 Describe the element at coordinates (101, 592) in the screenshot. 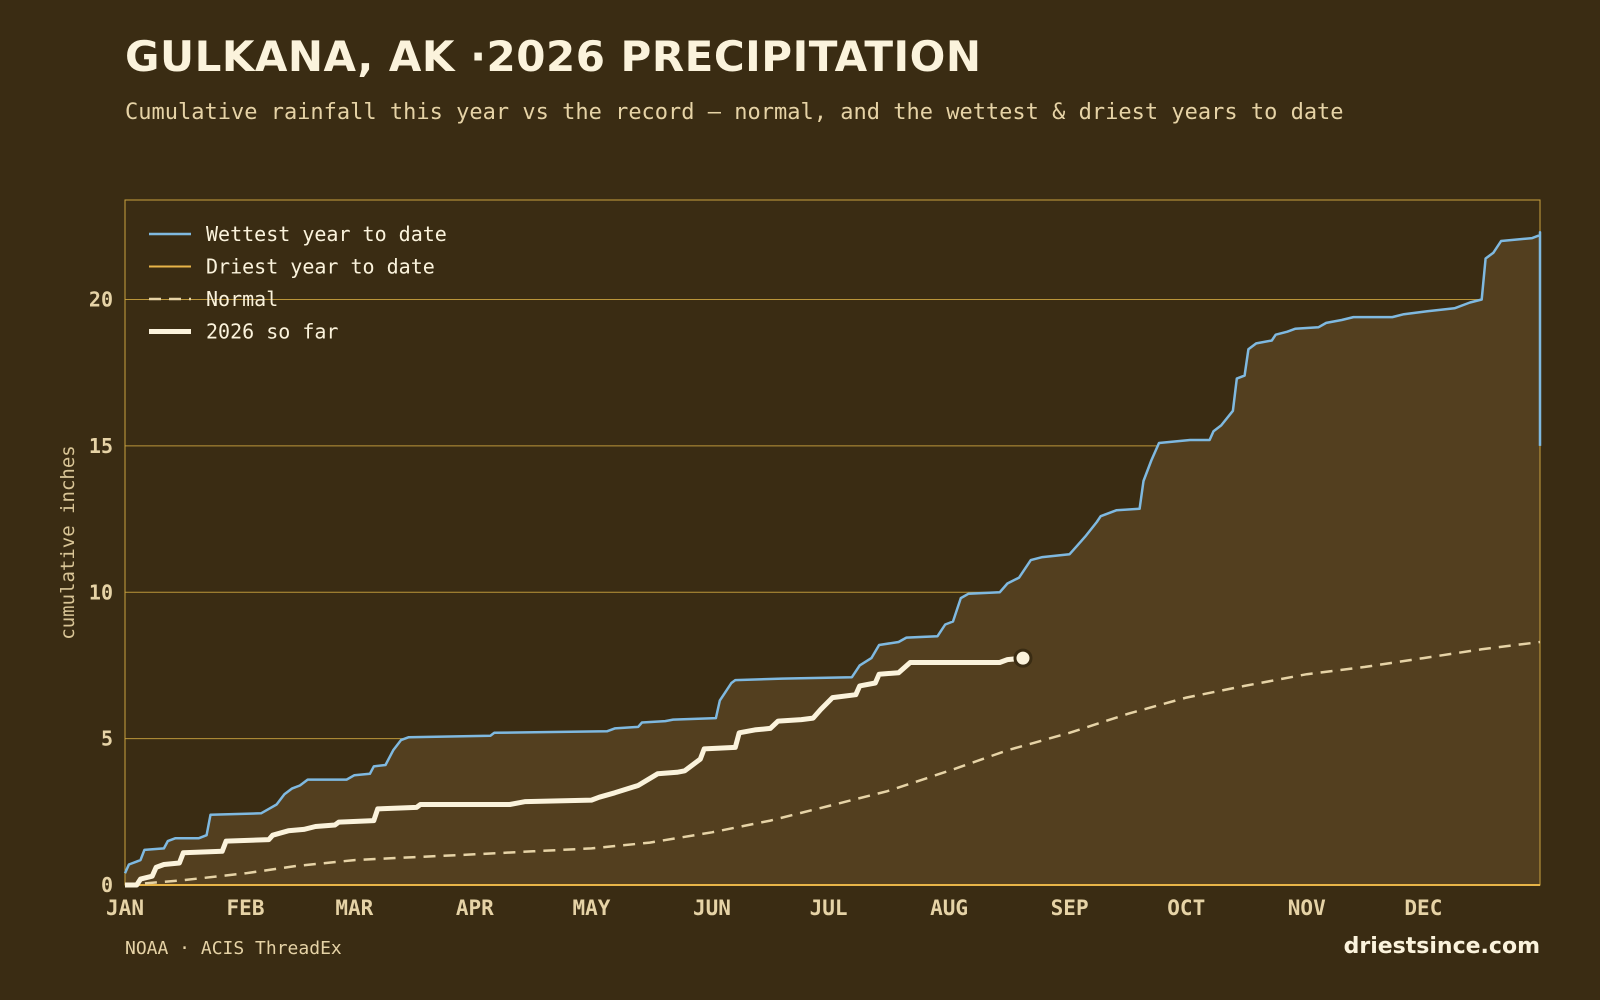

I see `y-tick-label: 10` at that location.